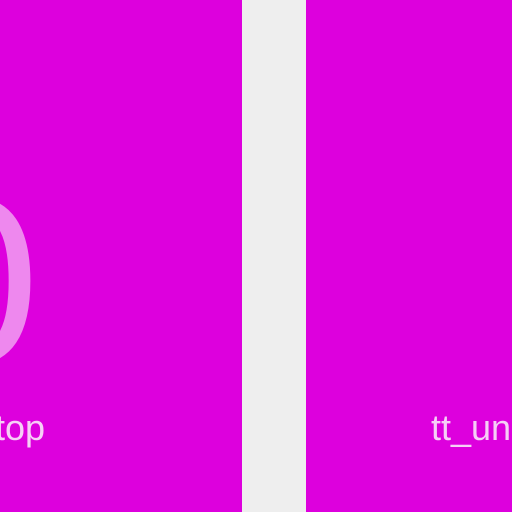 The height and width of the screenshot is (512, 512). Describe the element at coordinates (23, 427) in the screenshot. I see `card-caption: top` at that location.